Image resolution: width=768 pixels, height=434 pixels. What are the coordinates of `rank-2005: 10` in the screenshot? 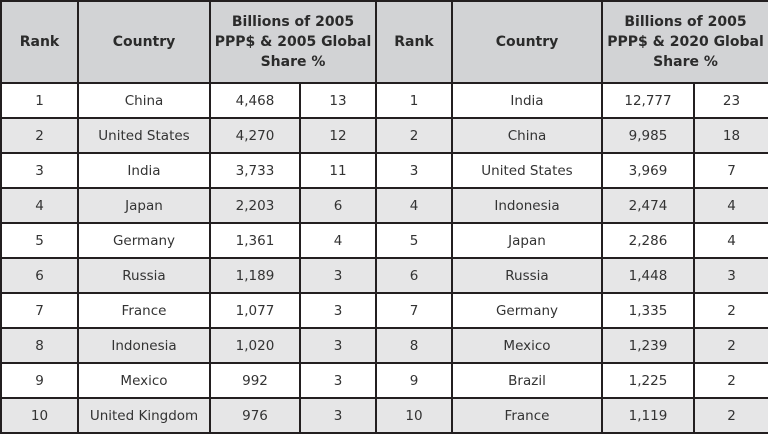 It's located at (39, 415).